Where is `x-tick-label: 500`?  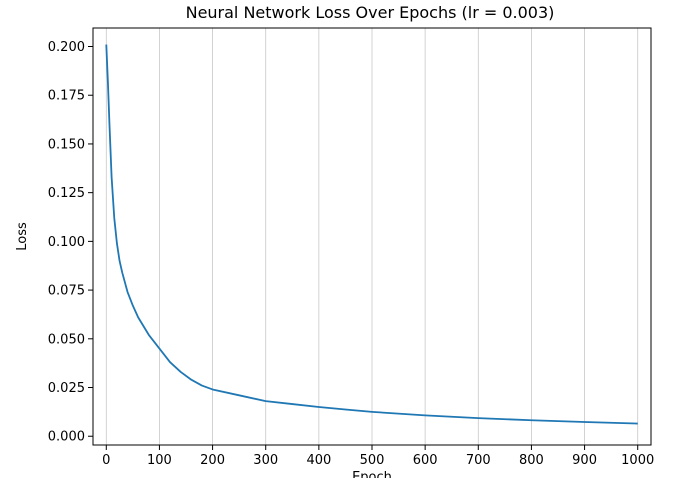
x-tick-label: 500 is located at coordinates (372, 460).